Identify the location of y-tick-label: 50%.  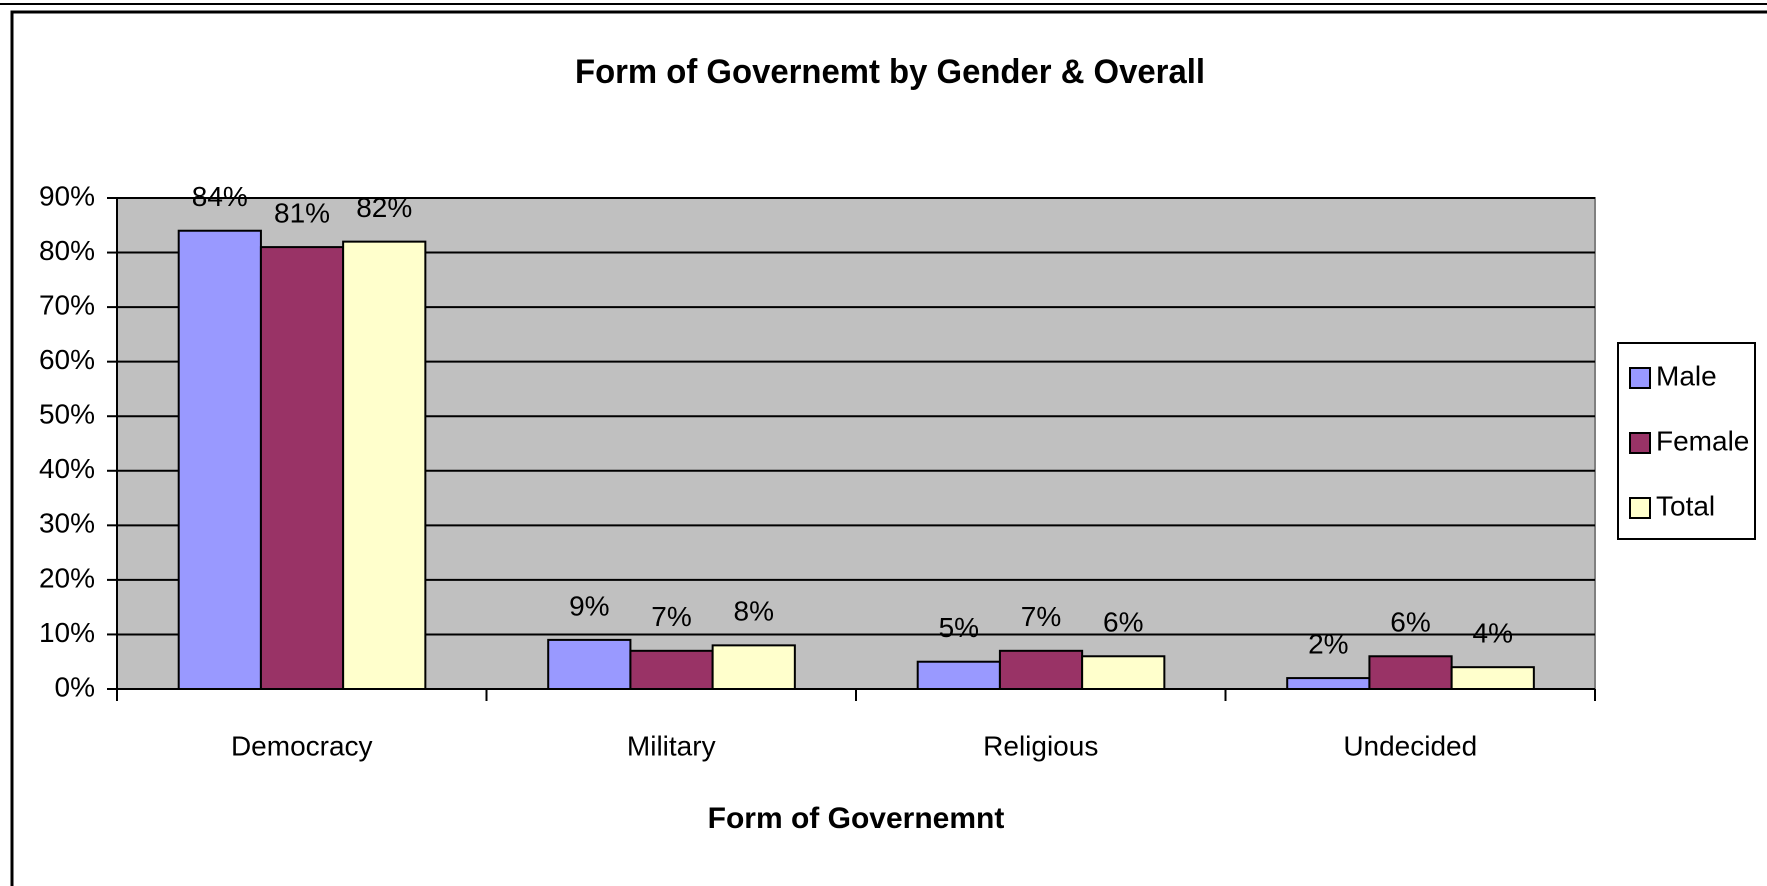
(67, 414).